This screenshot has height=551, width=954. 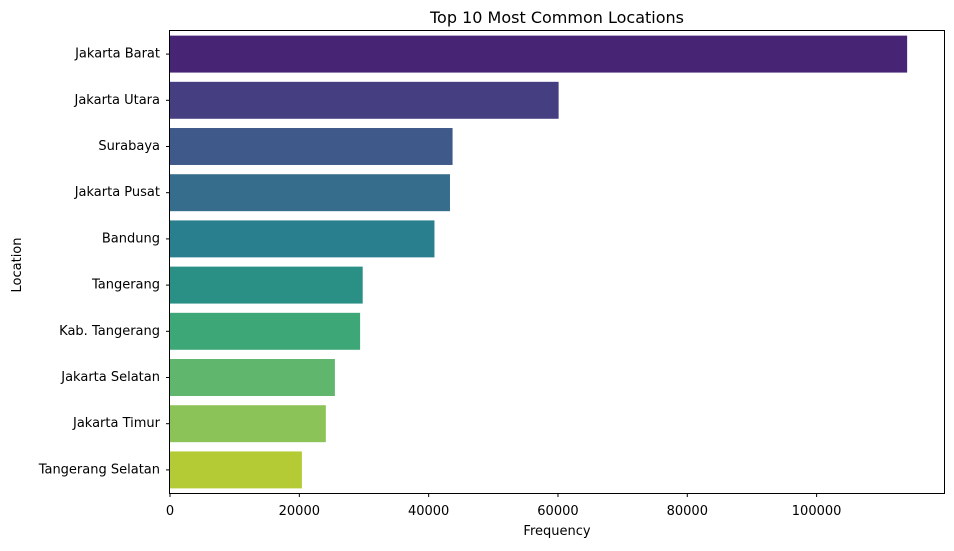 What do you see at coordinates (299, 511) in the screenshot?
I see `x-tick-label: 20000` at bounding box center [299, 511].